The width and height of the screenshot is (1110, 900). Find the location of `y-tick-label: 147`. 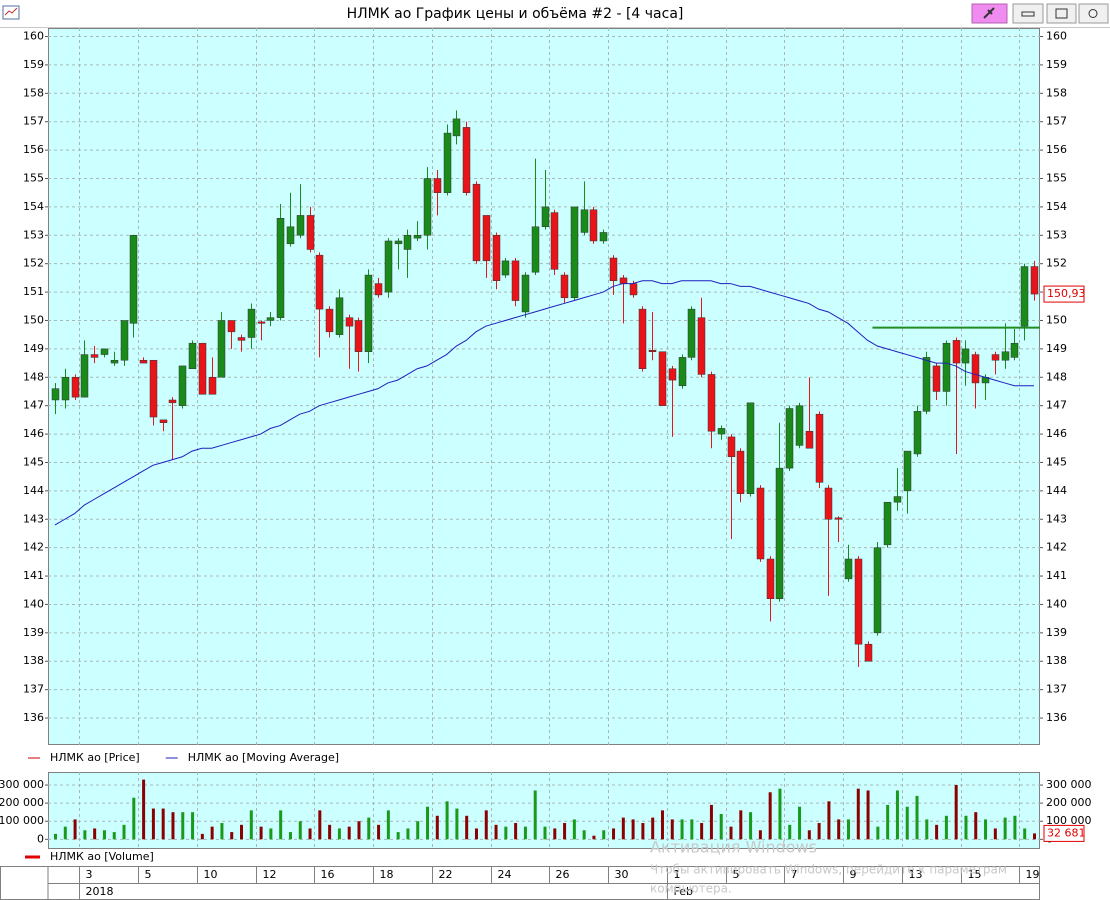

y-tick-label: 147 is located at coordinates (1056, 405).